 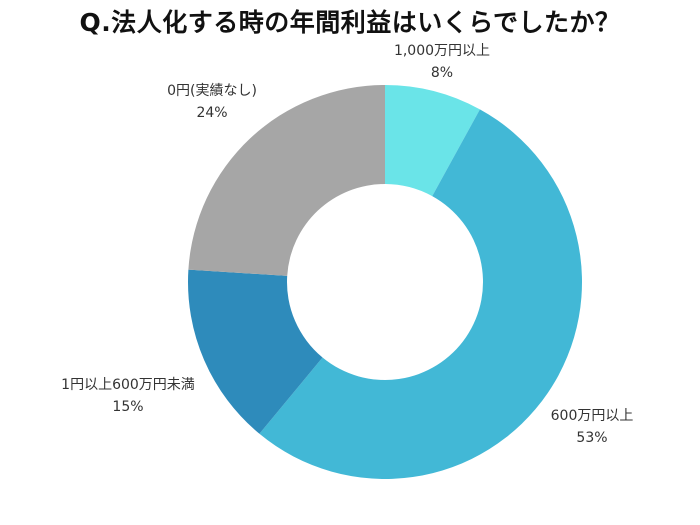 What do you see at coordinates (212, 102) in the screenshot?
I see `label-zero: 0円(実績なし) 24%` at bounding box center [212, 102].